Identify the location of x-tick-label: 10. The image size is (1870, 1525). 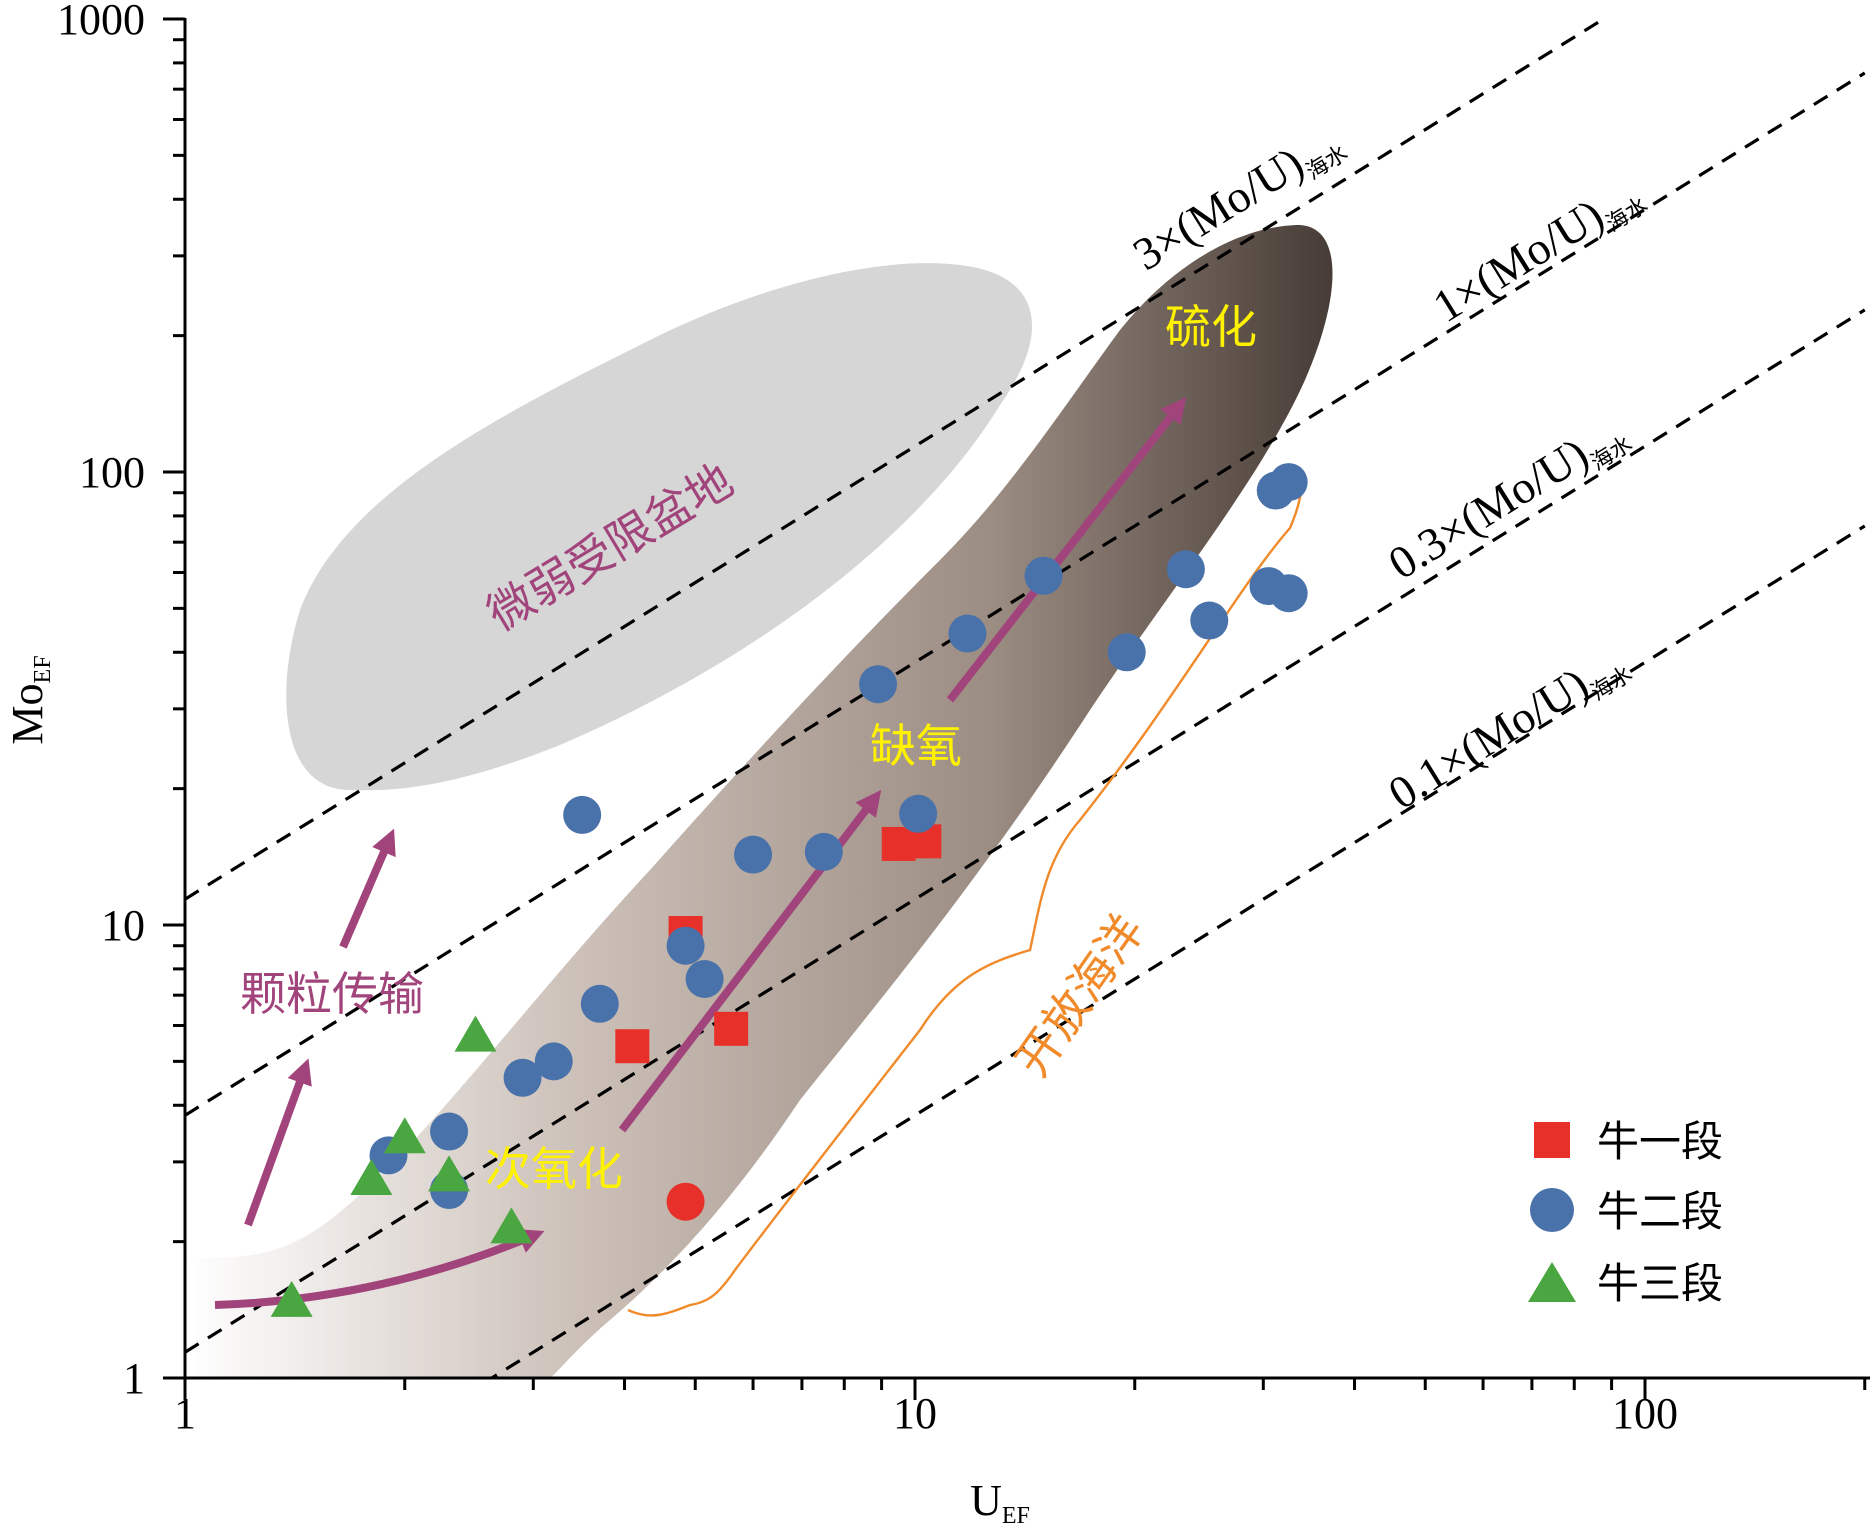
(915, 1413).